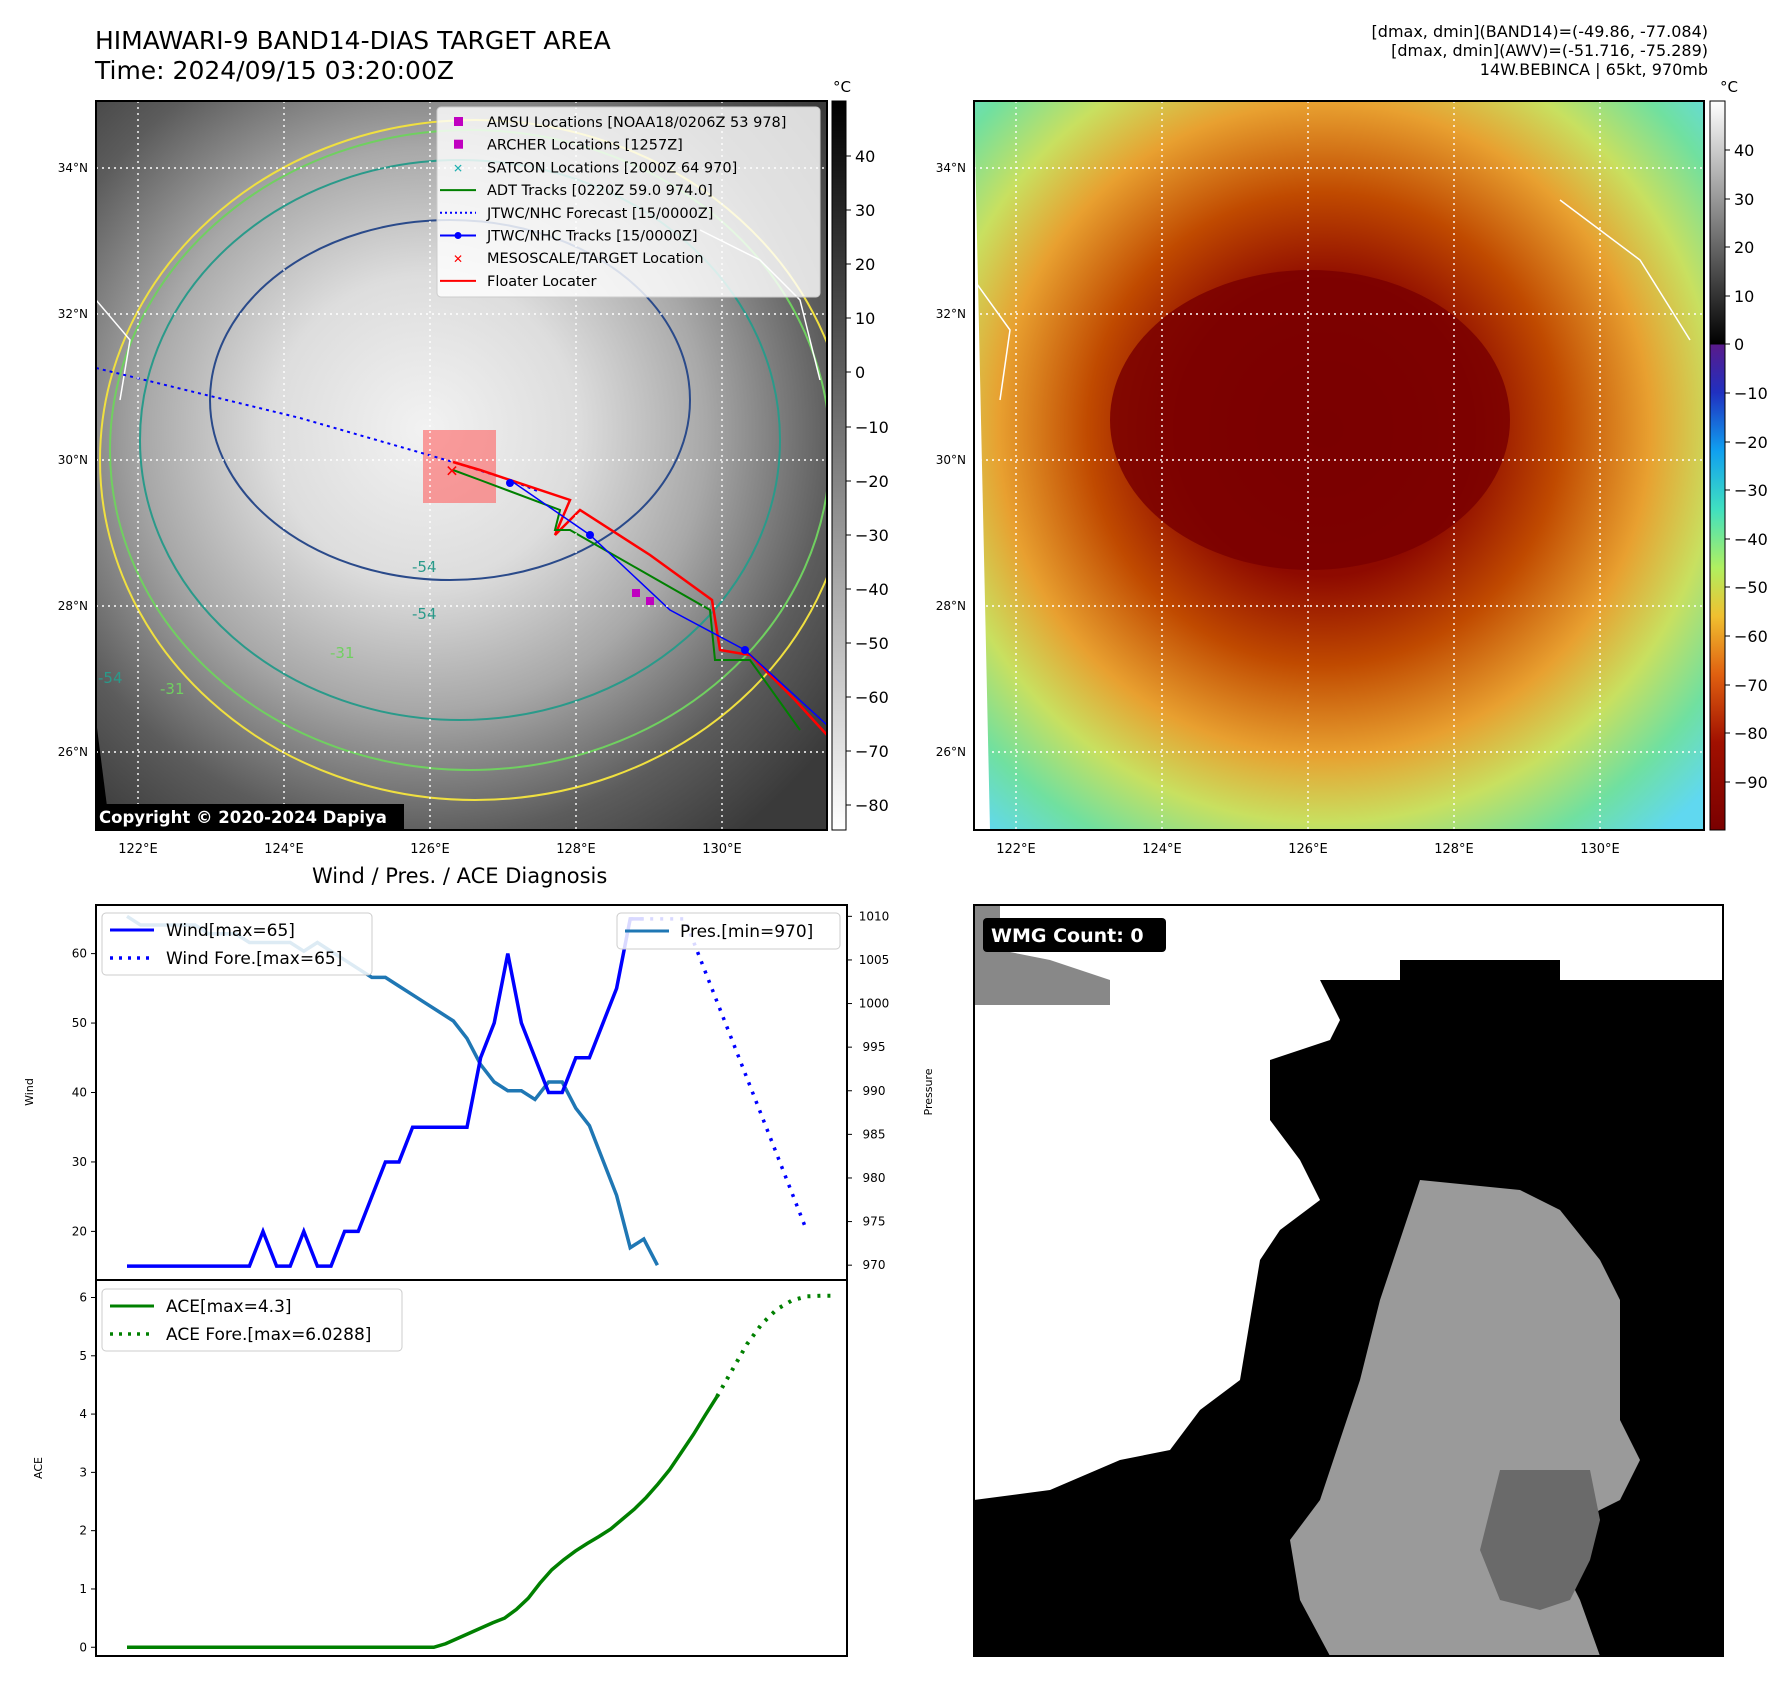  Describe the element at coordinates (839, 465) in the screenshot. I see `ir-colorbar-bar` at that location.